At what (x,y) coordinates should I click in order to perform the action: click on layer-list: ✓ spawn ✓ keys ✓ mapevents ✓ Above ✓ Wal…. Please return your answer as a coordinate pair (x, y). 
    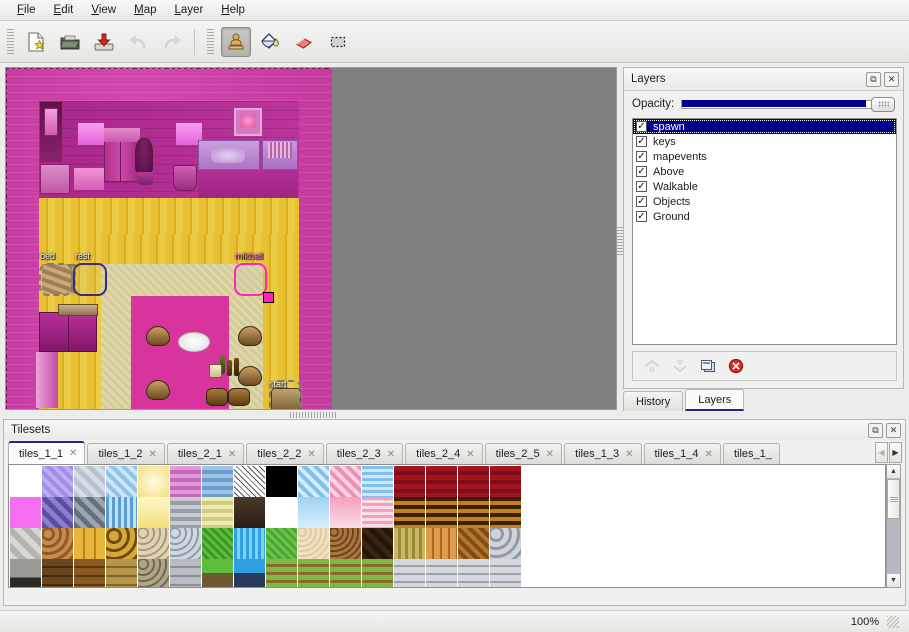
    Looking at the image, I should click on (764, 231).